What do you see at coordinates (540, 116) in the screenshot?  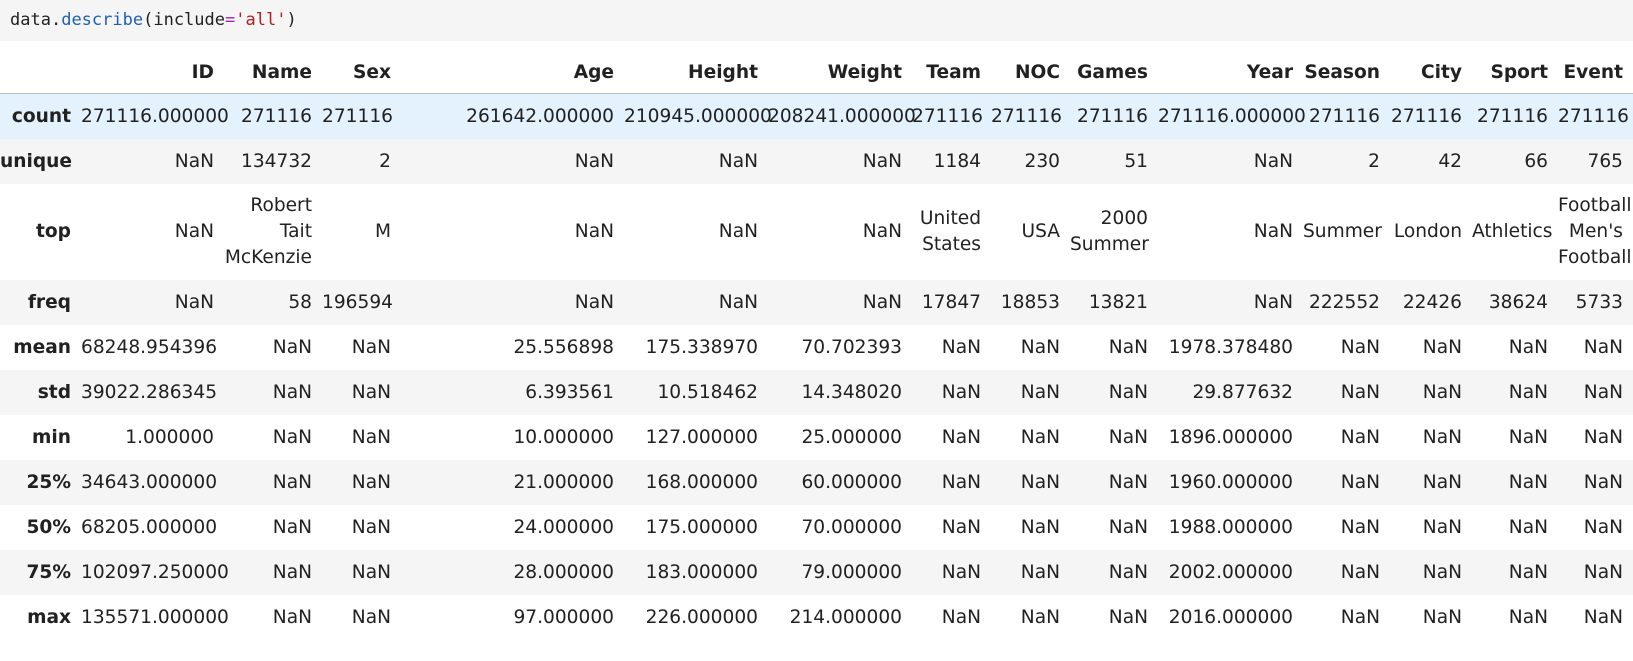 I see `table-cell: 261642.000000` at bounding box center [540, 116].